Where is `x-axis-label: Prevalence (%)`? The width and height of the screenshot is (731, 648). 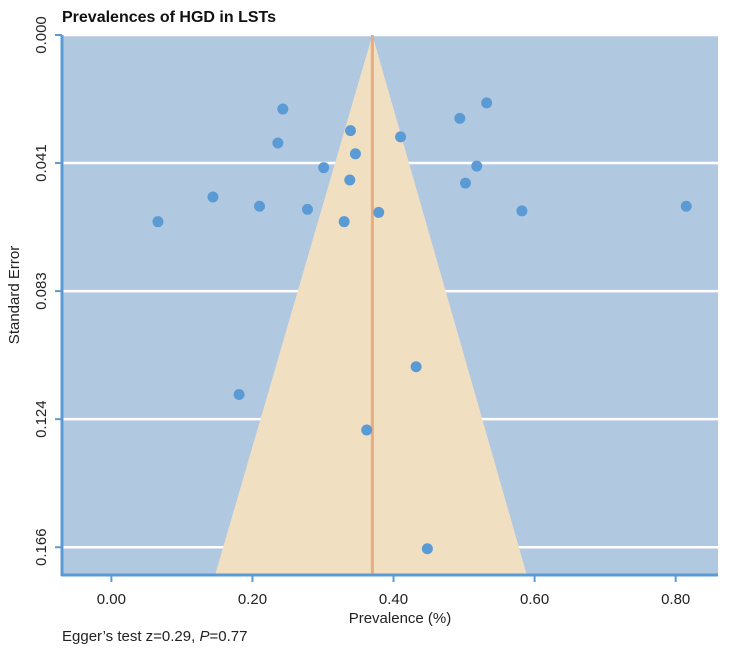 x-axis-label: Prevalence (%) is located at coordinates (400, 618).